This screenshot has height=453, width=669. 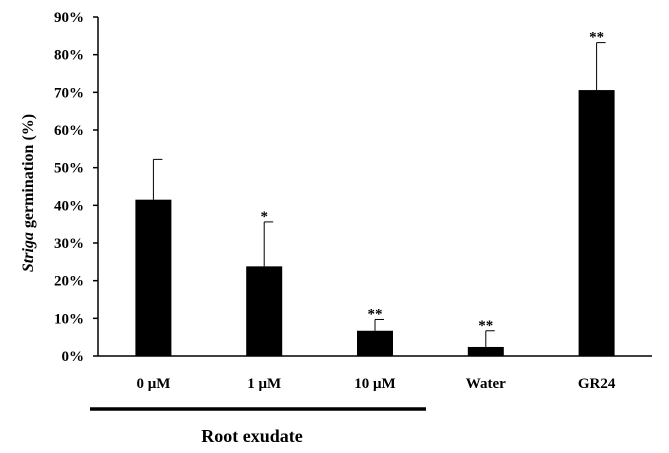 What do you see at coordinates (28, 252) in the screenshot?
I see `y-axis-title-italic: Striga` at bounding box center [28, 252].